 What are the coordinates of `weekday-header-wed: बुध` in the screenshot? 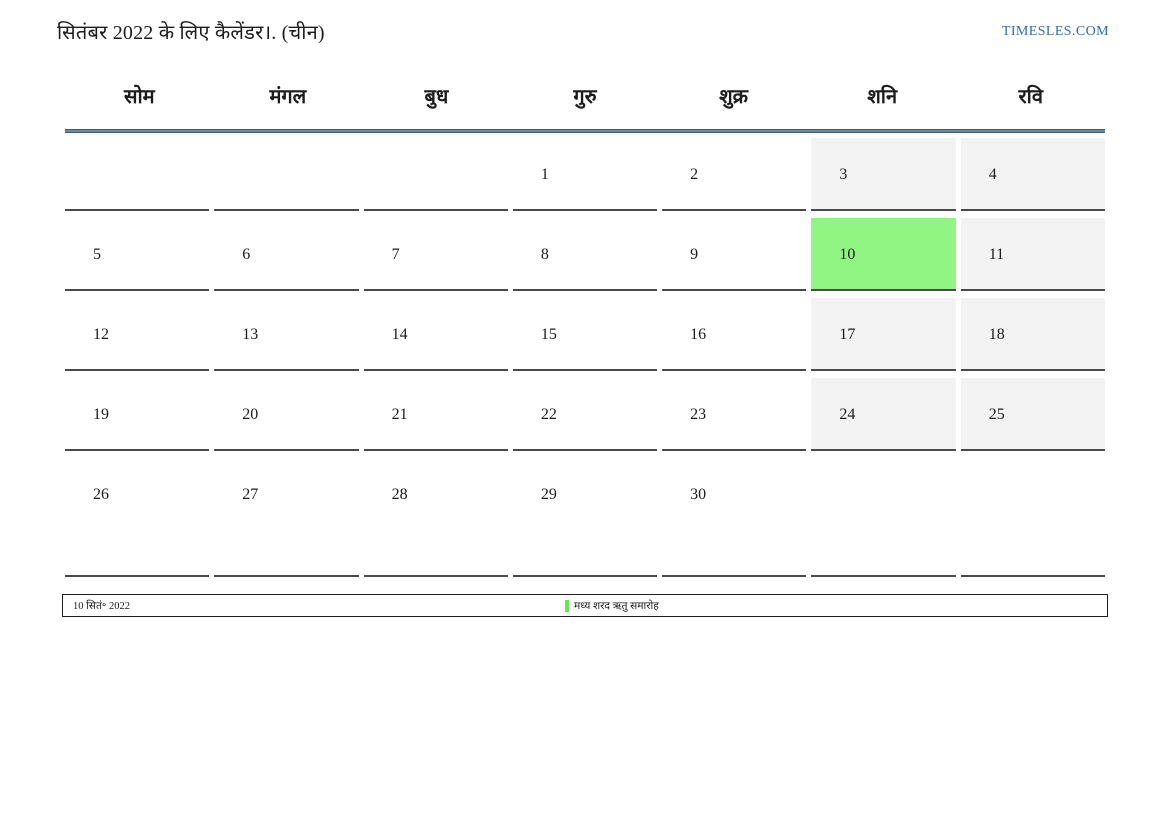 It's located at (436, 97).